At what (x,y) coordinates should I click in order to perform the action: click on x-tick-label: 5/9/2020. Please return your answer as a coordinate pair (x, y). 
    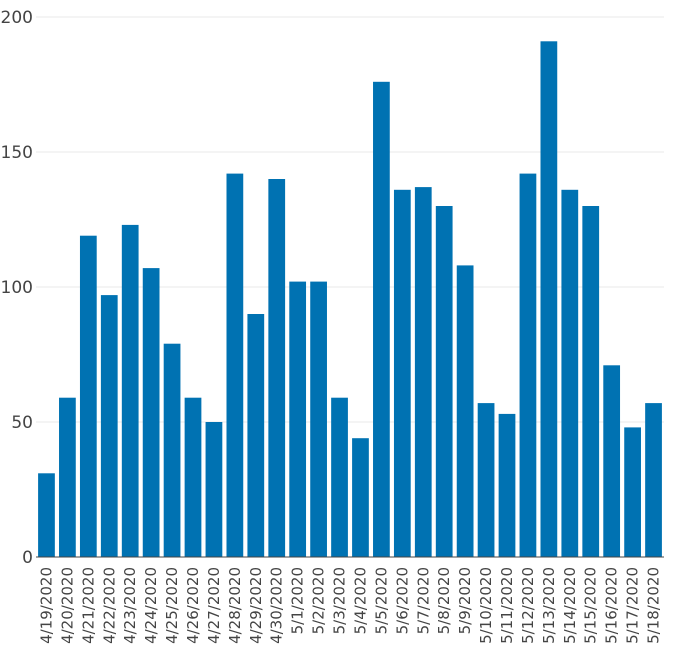
    Looking at the image, I should click on (465, 600).